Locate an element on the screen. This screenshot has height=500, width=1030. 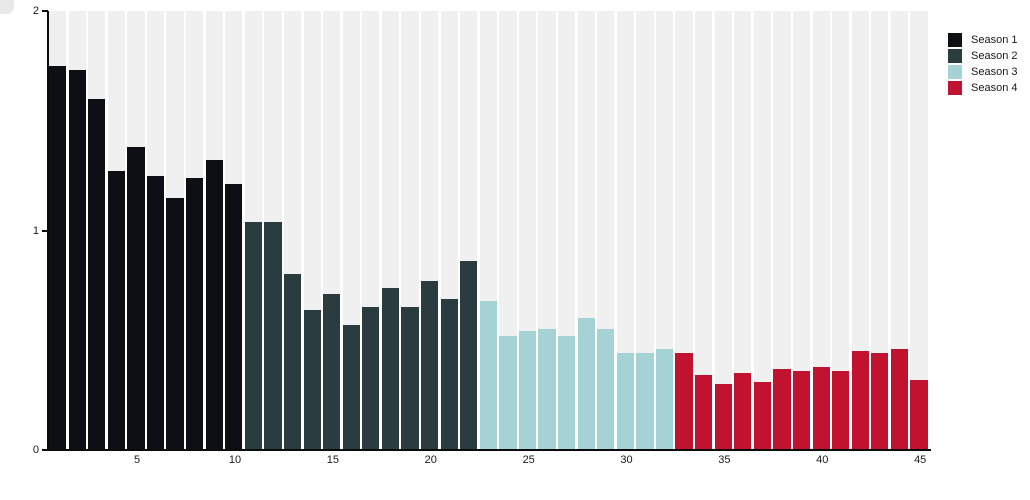
legend-row: Season 3 is located at coordinates (982, 72).